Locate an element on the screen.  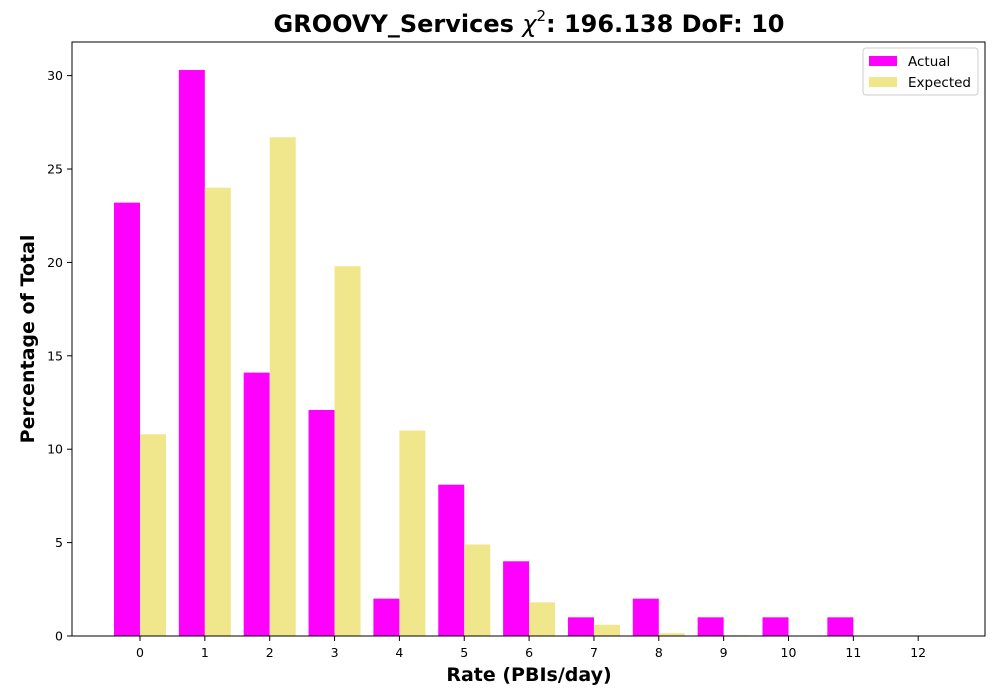
chart-title-suffix: : 196.138 DoF: 10 is located at coordinates (665, 24).